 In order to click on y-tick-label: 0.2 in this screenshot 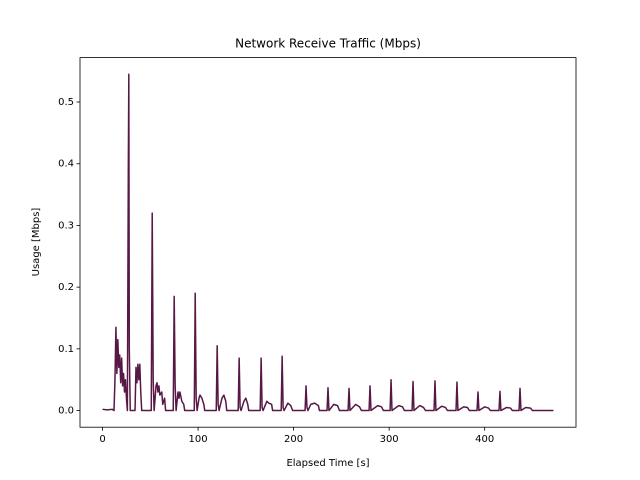, I will do `click(66, 287)`.